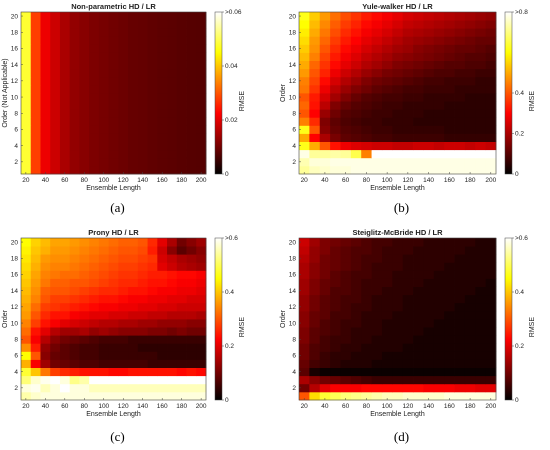  I want to click on x-tick-label: 40, so click(46, 180).